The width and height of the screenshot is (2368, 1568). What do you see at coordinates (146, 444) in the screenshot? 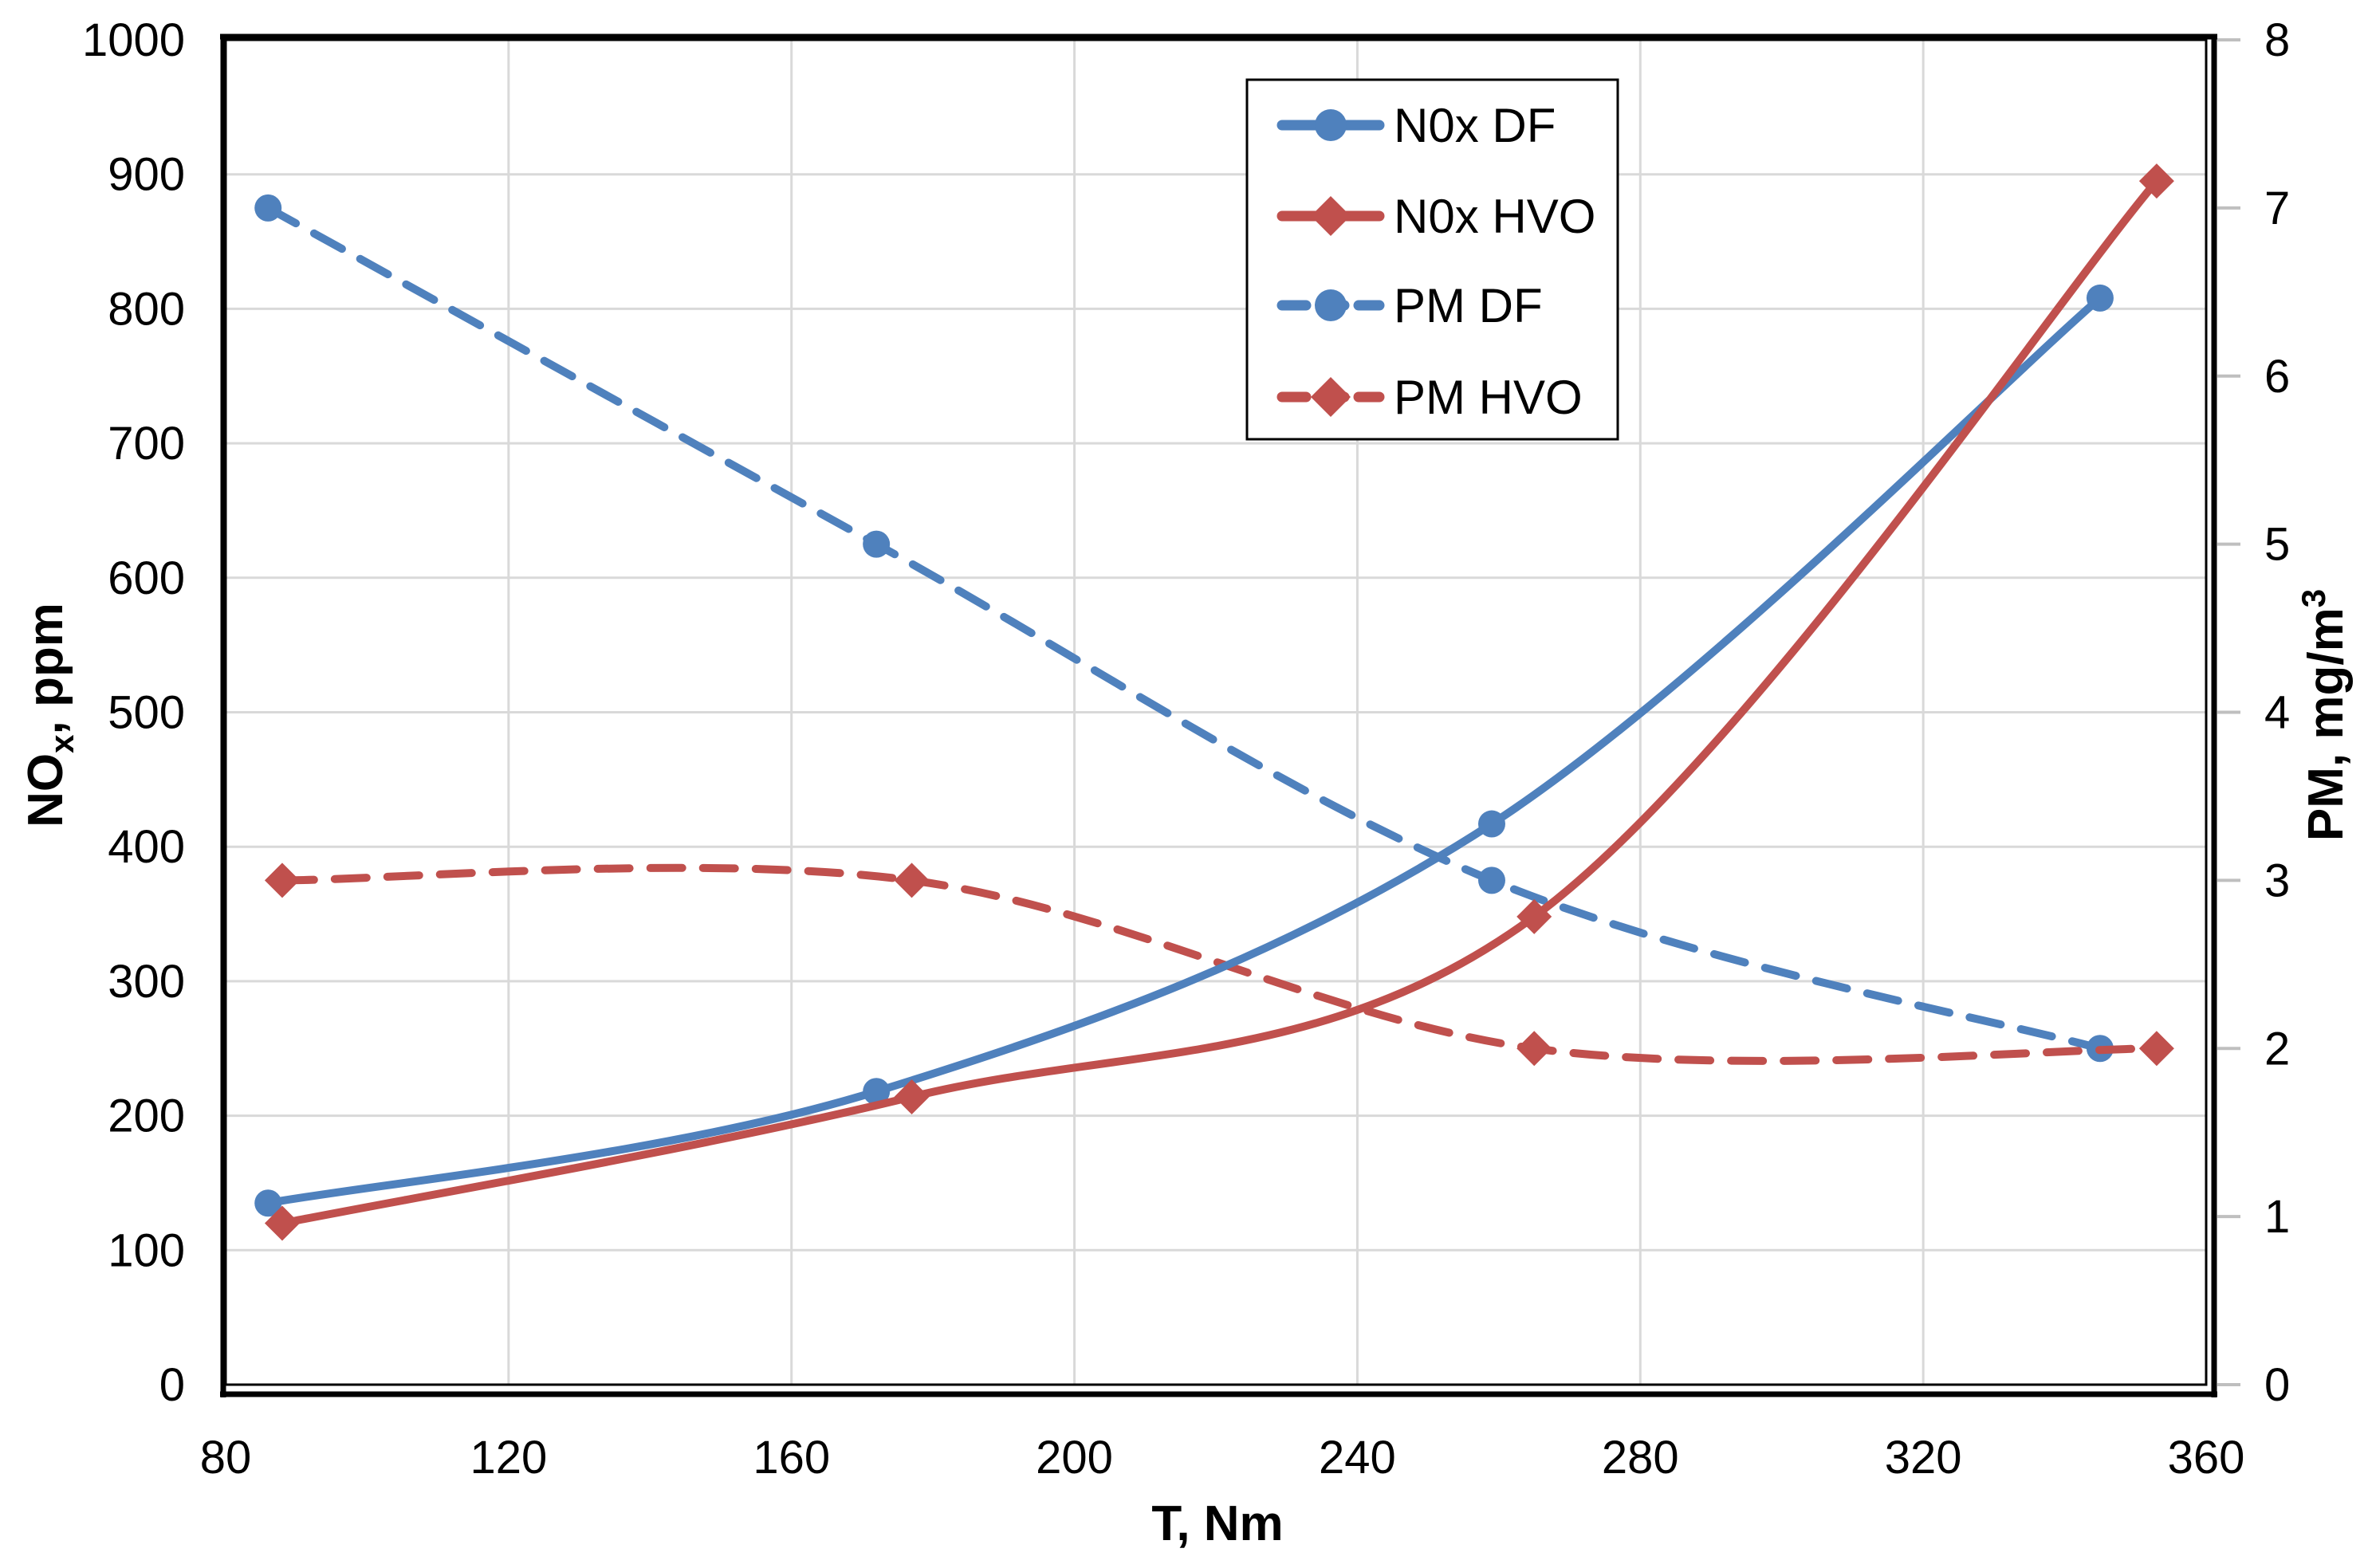
I see `left-y-tick-label: 700` at bounding box center [146, 444].